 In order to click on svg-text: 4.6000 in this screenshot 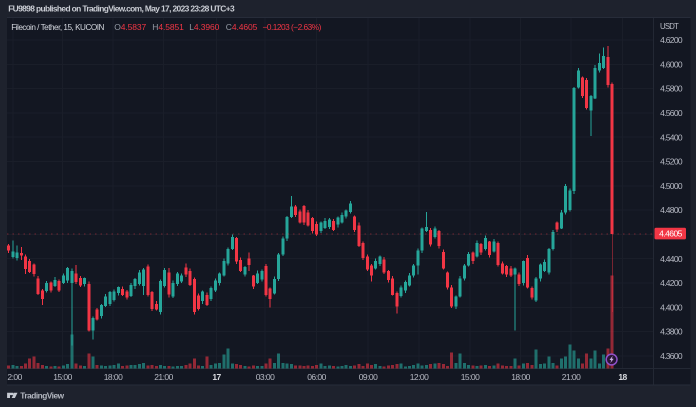, I will do `click(671, 64)`.